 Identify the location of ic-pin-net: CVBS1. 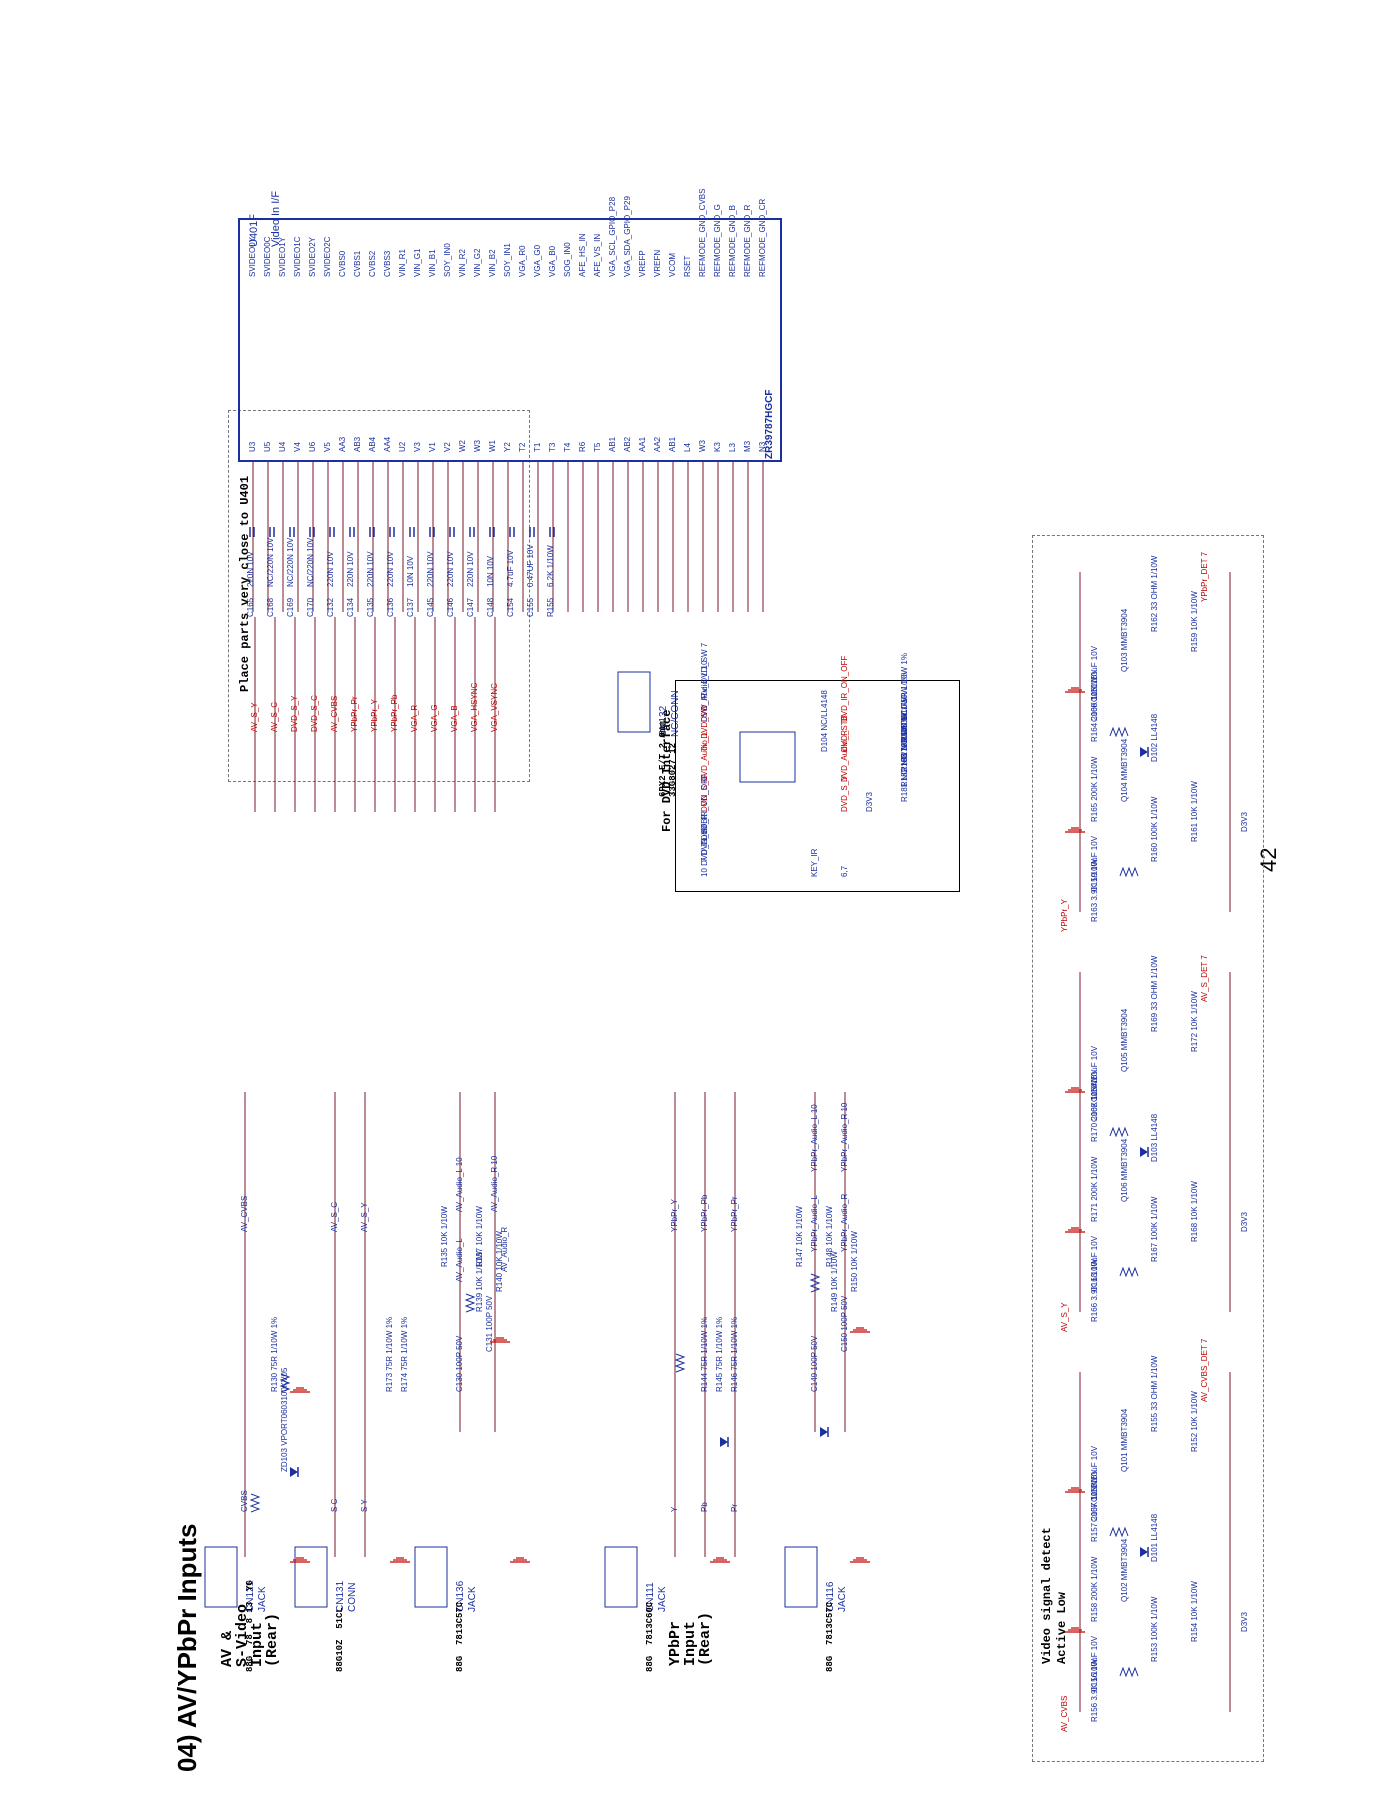
(357, 263).